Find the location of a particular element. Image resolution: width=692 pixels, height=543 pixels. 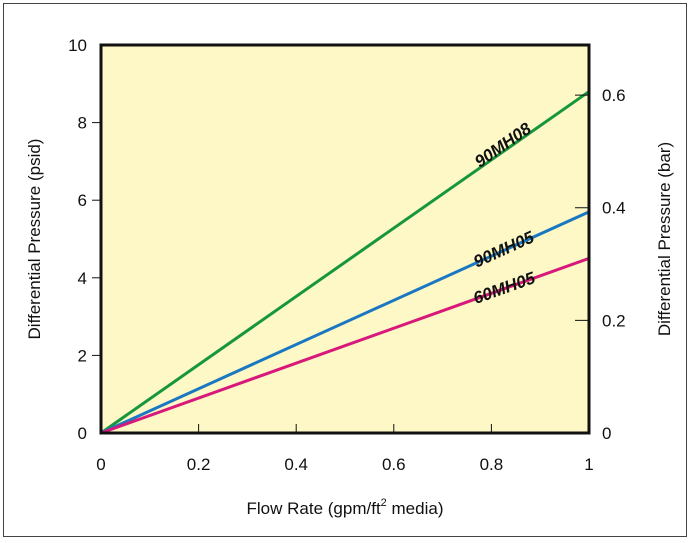

x-tick-label: 0.6 is located at coordinates (394, 464).